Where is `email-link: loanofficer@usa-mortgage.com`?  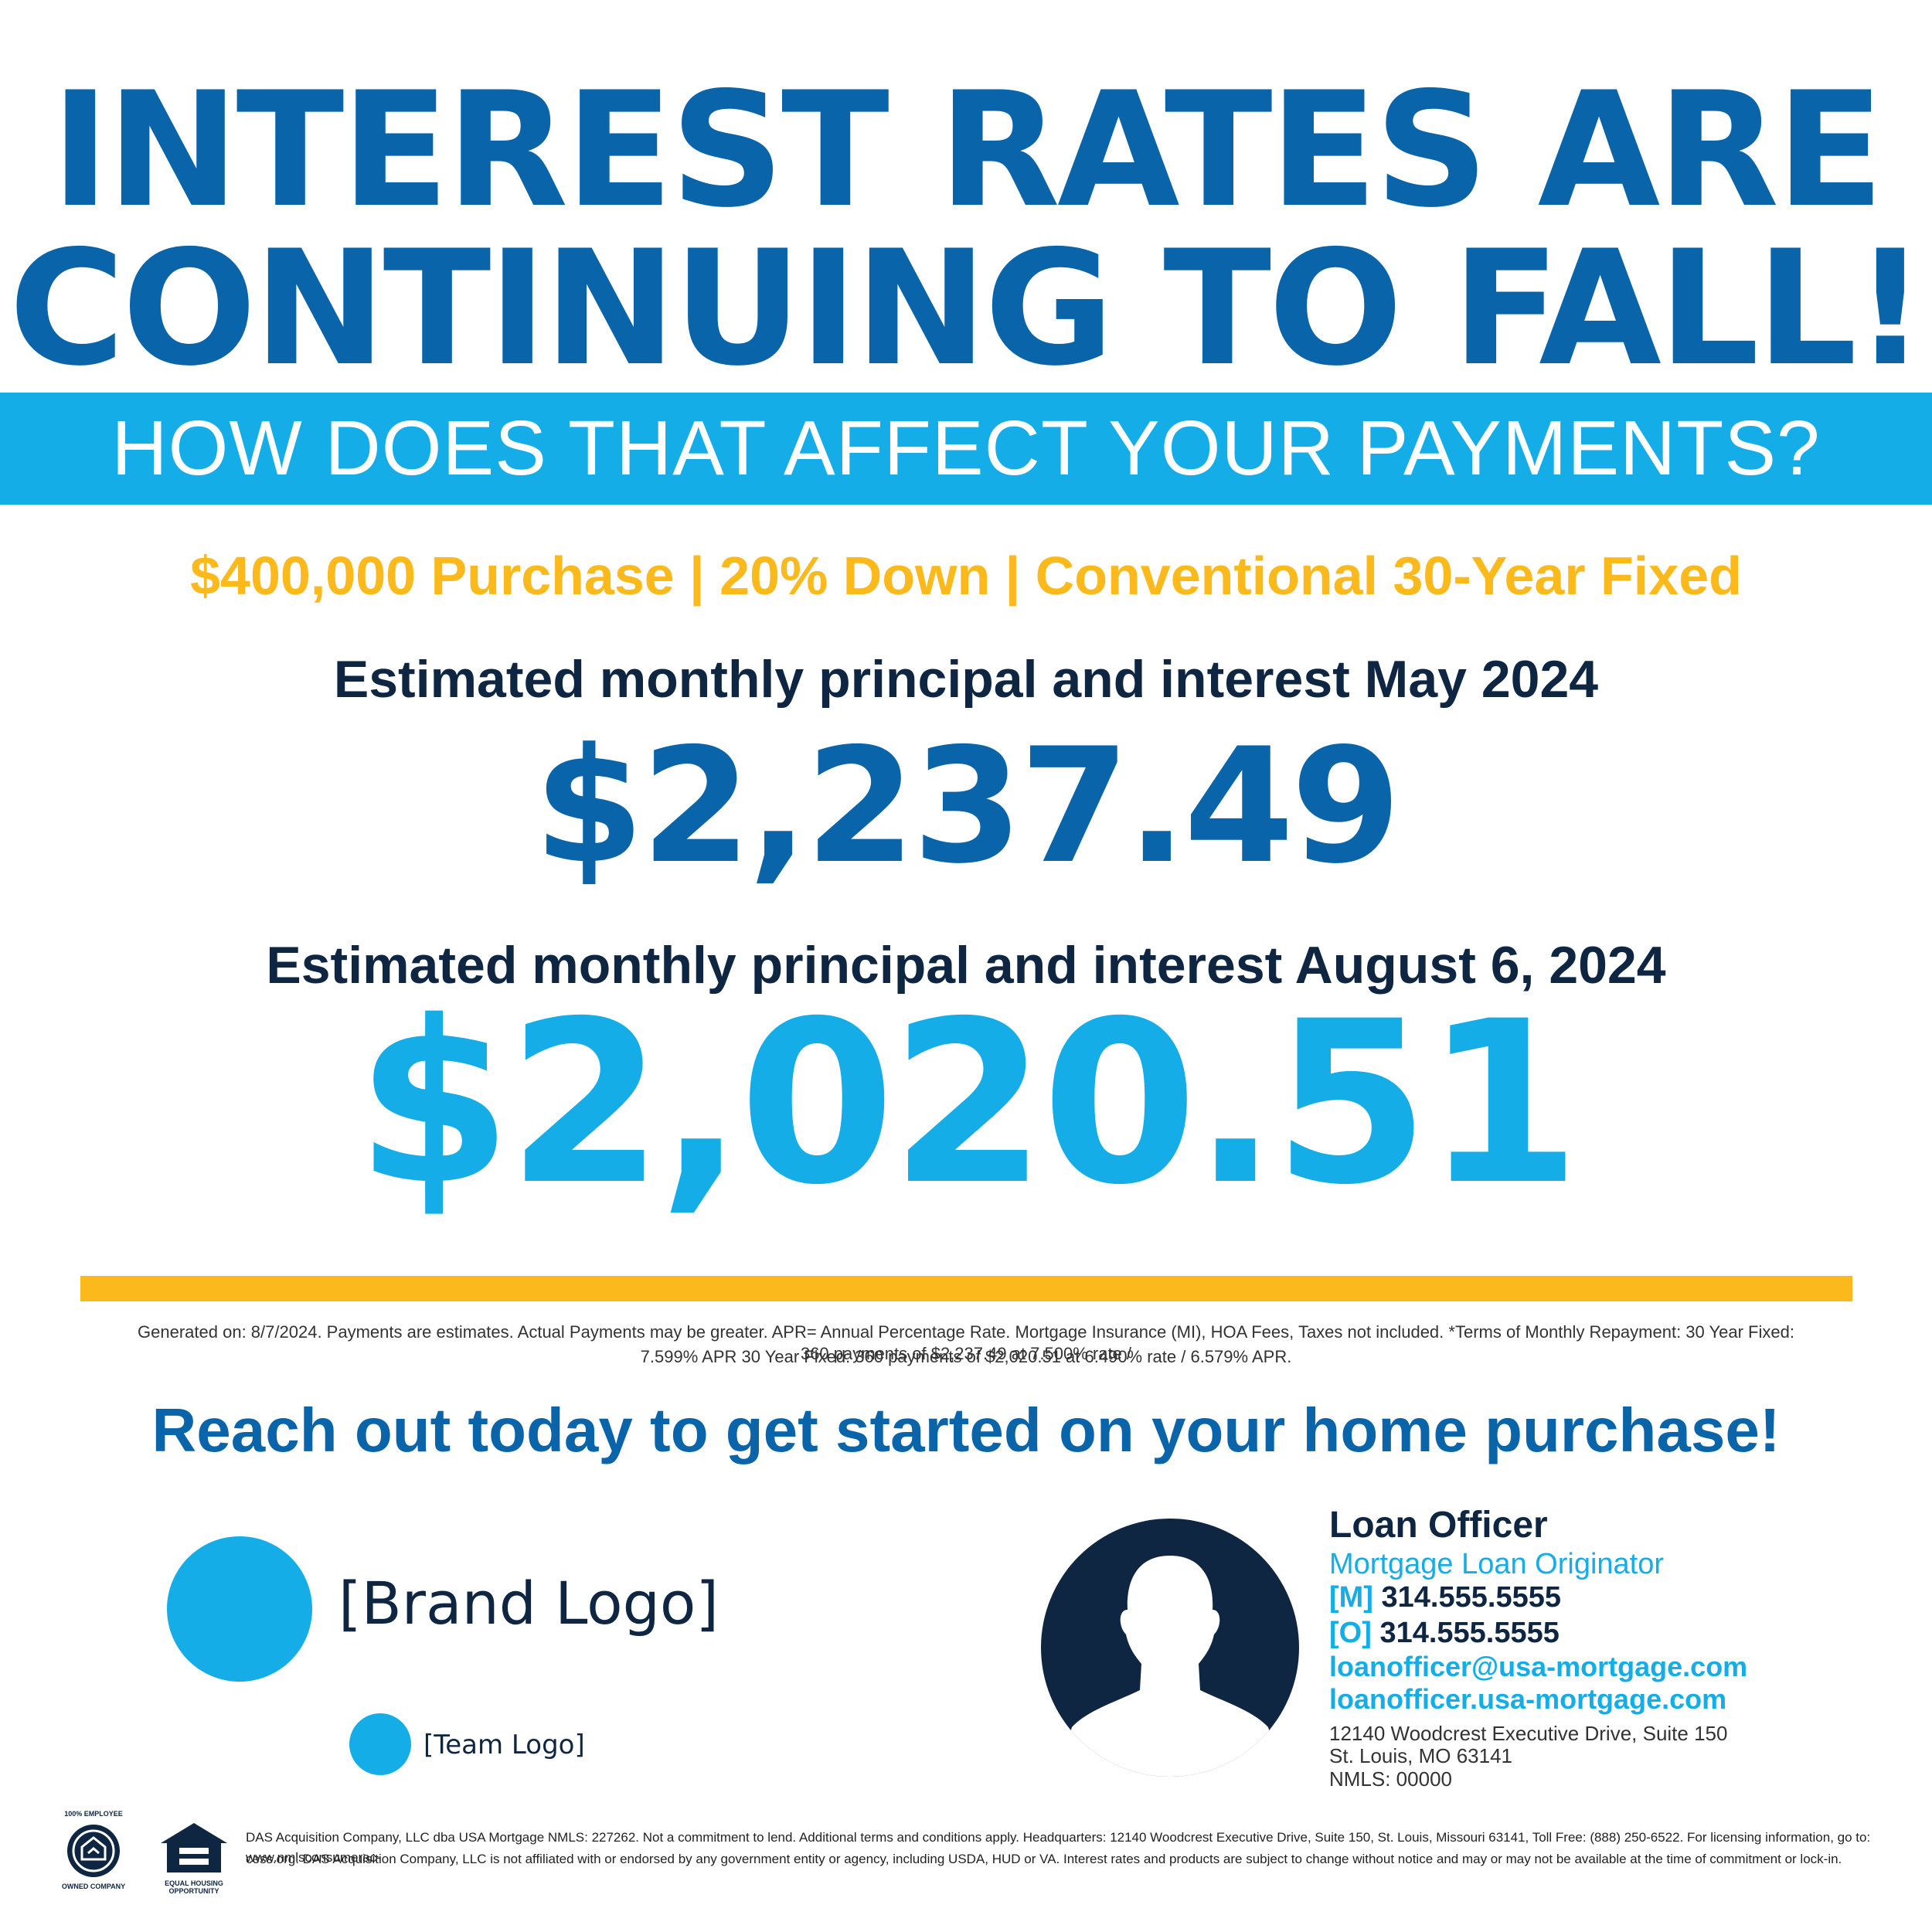 email-link: loanofficer@usa-mortgage.com is located at coordinates (1539, 1667).